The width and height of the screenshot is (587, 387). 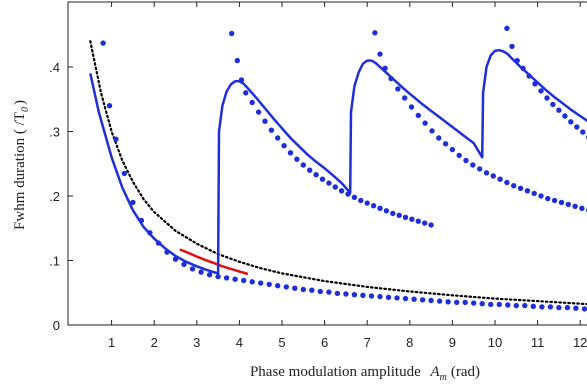 What do you see at coordinates (111, 342) in the screenshot?
I see `x-tick-label: 1` at bounding box center [111, 342].